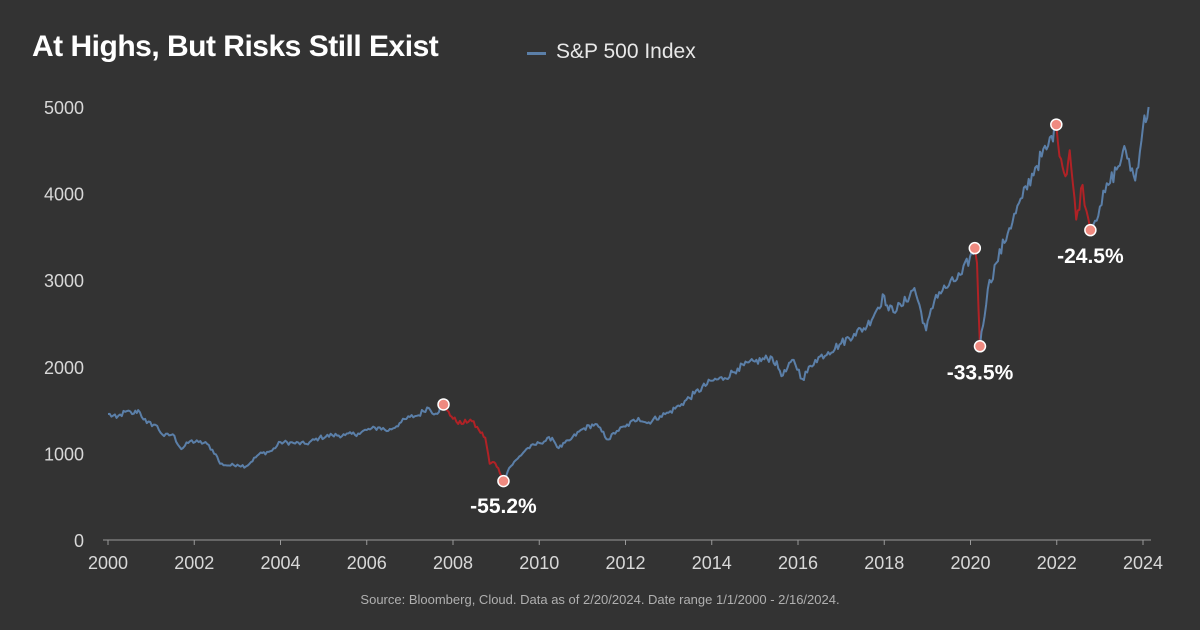 This screenshot has height=630, width=1200. I want to click on drawdown-label: -33.5%, so click(980, 372).